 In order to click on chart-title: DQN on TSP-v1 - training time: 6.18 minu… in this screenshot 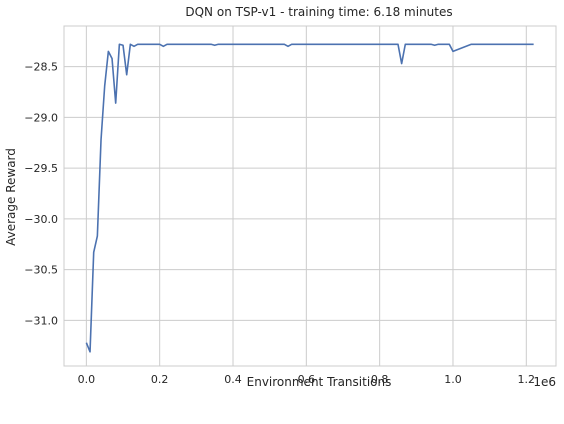, I will do `click(318, 12)`.